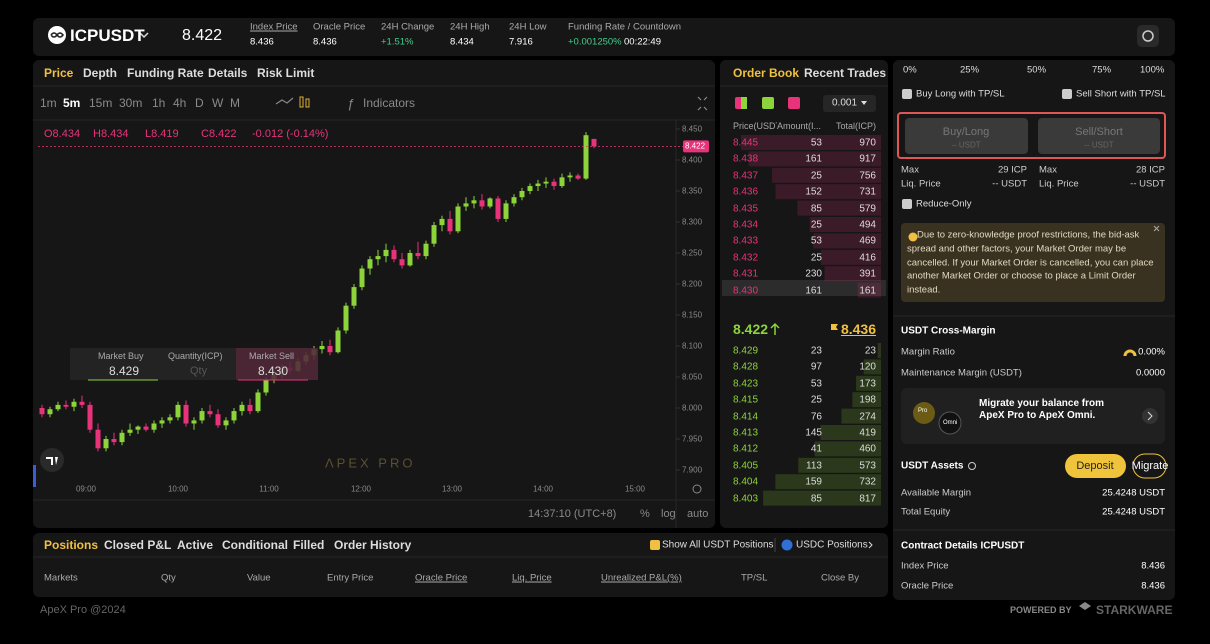  I want to click on notice-close, so click(1156, 228).